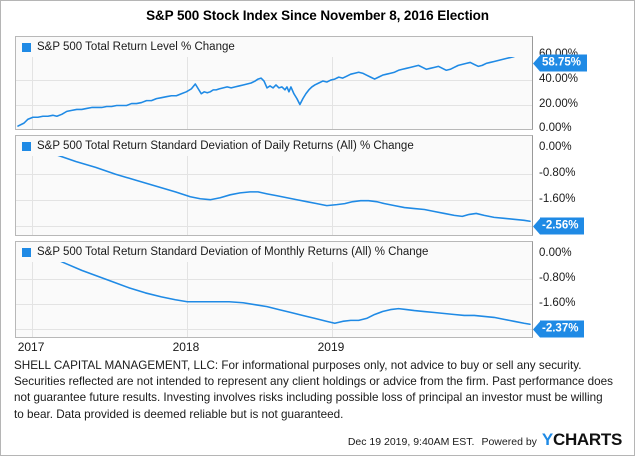  I want to click on ycharts-logo-y: Y, so click(547, 439).